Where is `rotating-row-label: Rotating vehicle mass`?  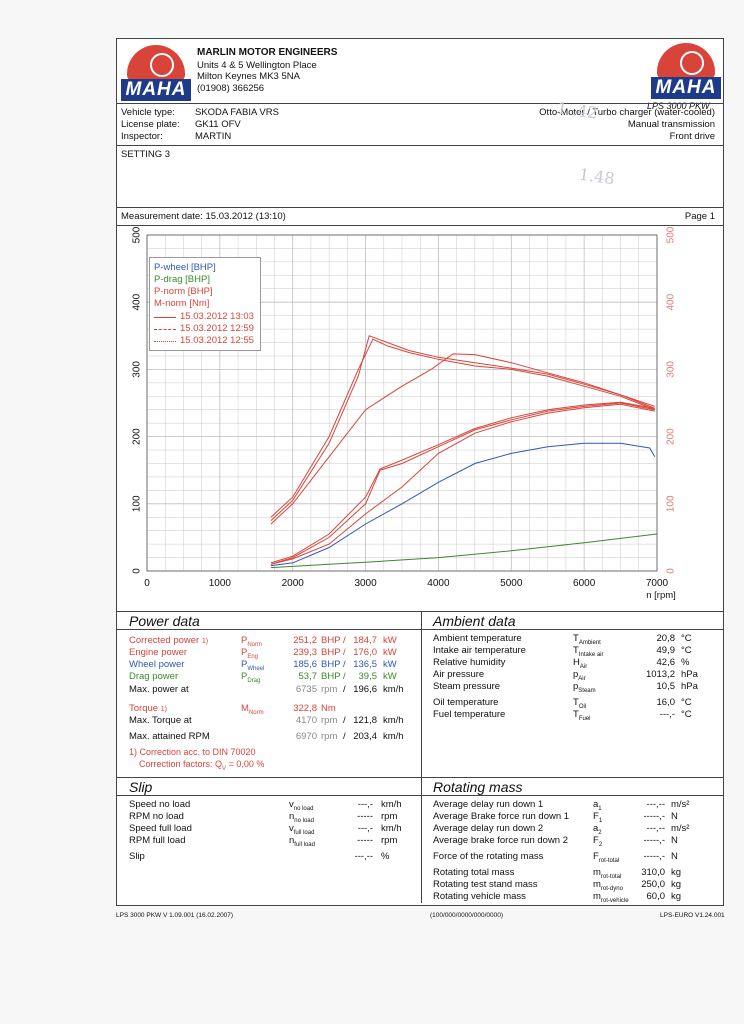
rotating-row-label: Rotating vehicle mass is located at coordinates (479, 896).